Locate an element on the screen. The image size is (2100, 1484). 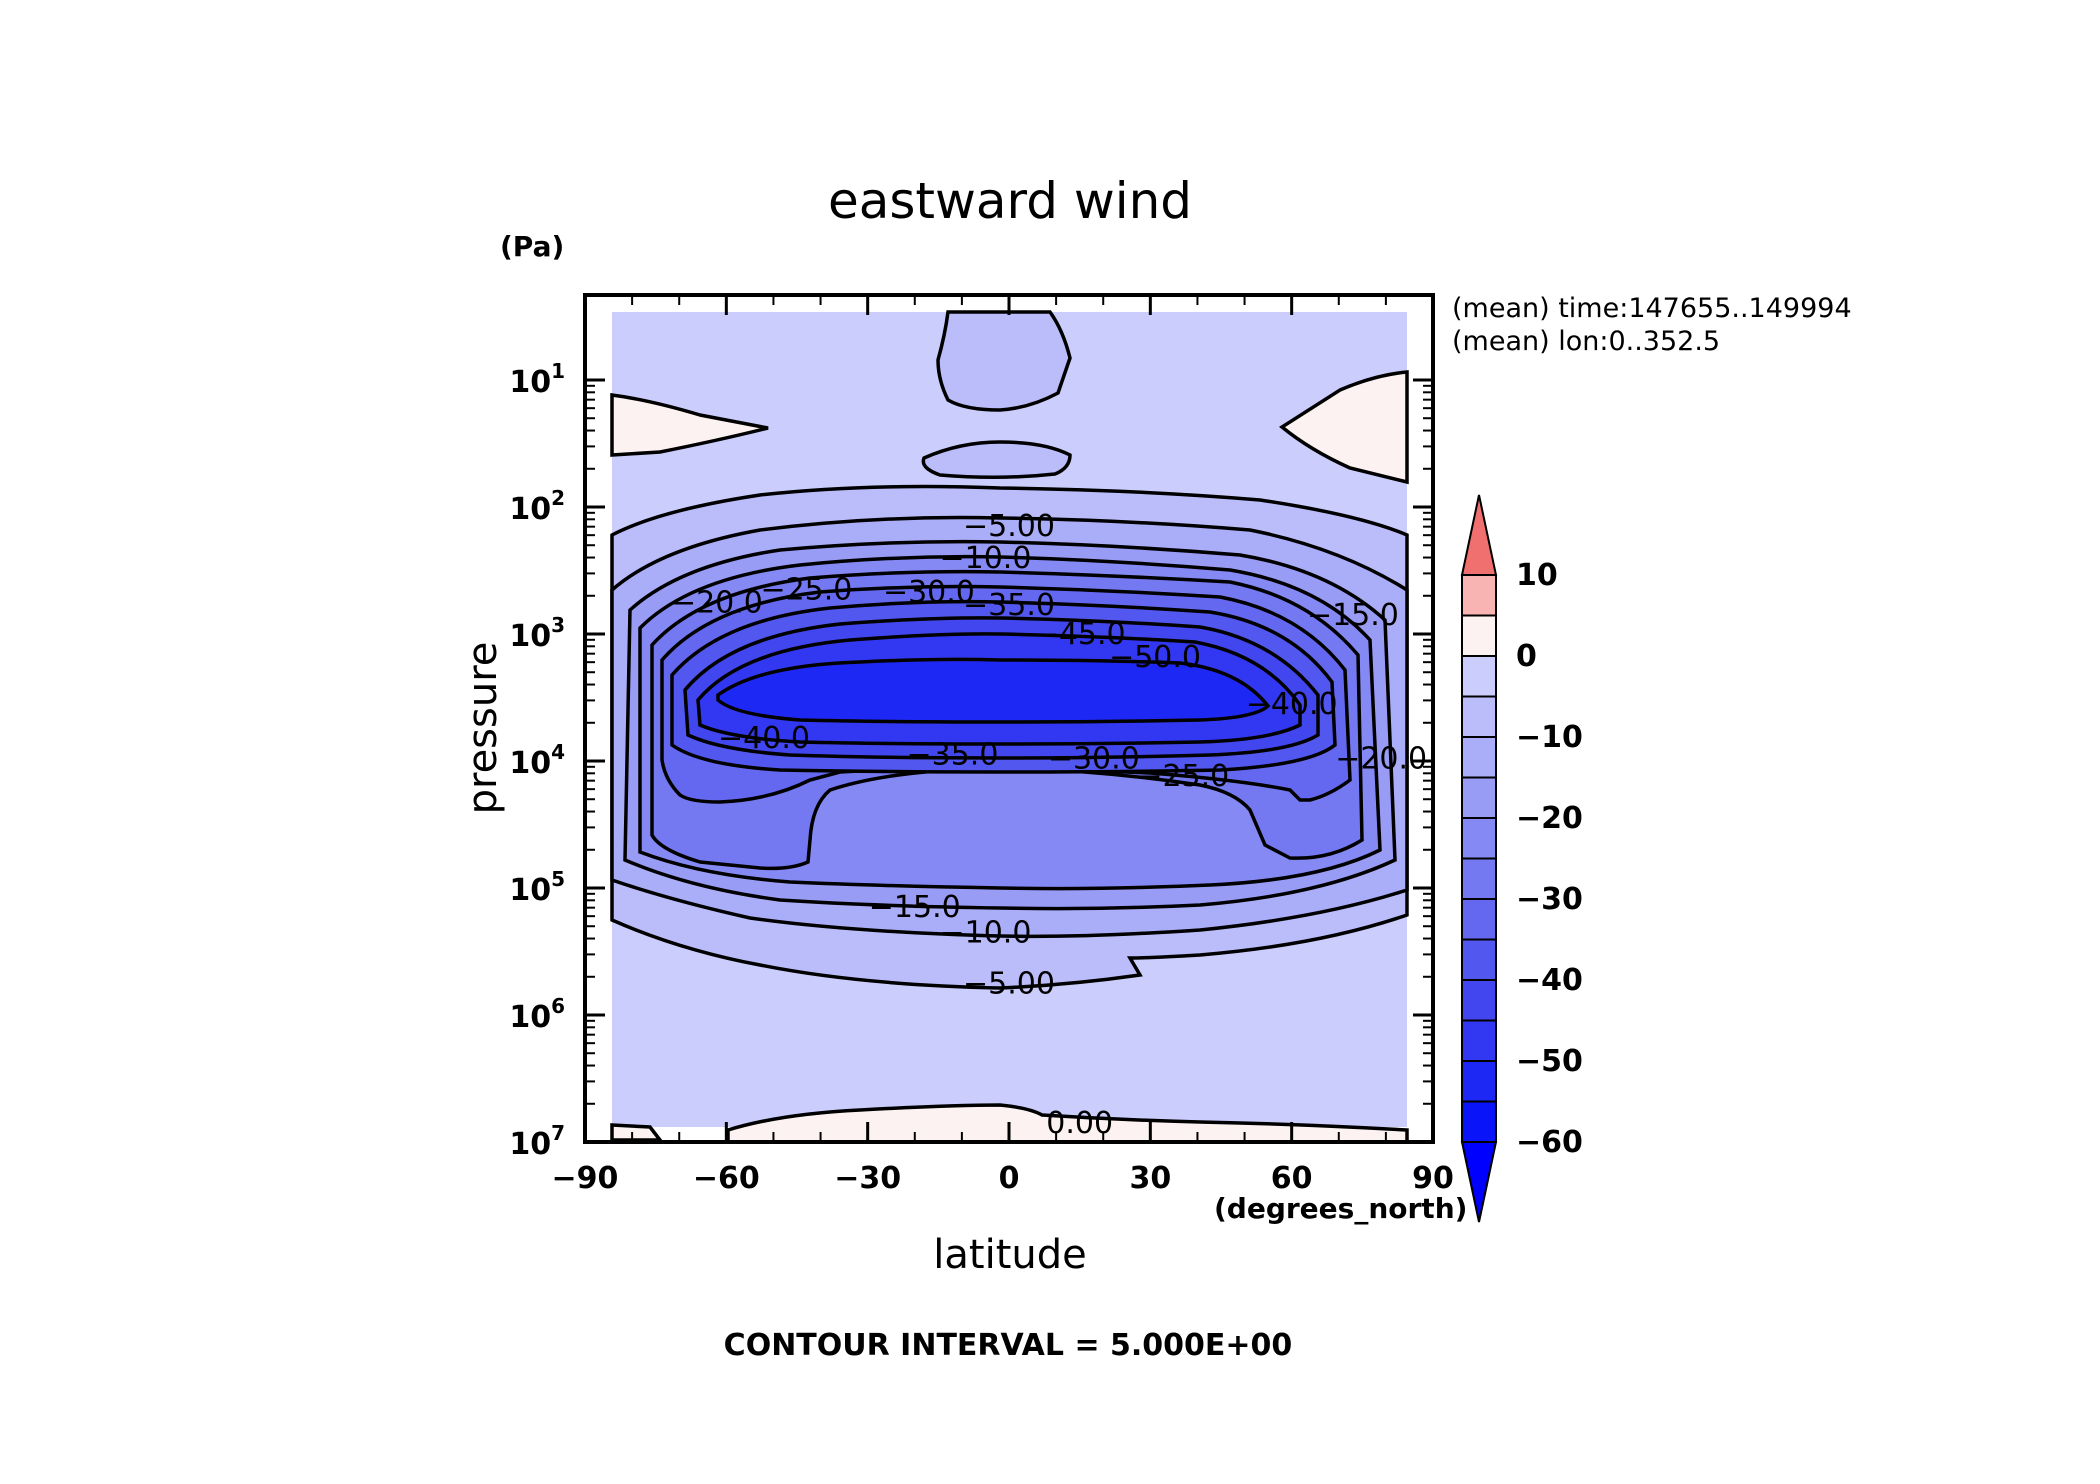
y-tick-exponent: 3 is located at coordinates (558, 625).